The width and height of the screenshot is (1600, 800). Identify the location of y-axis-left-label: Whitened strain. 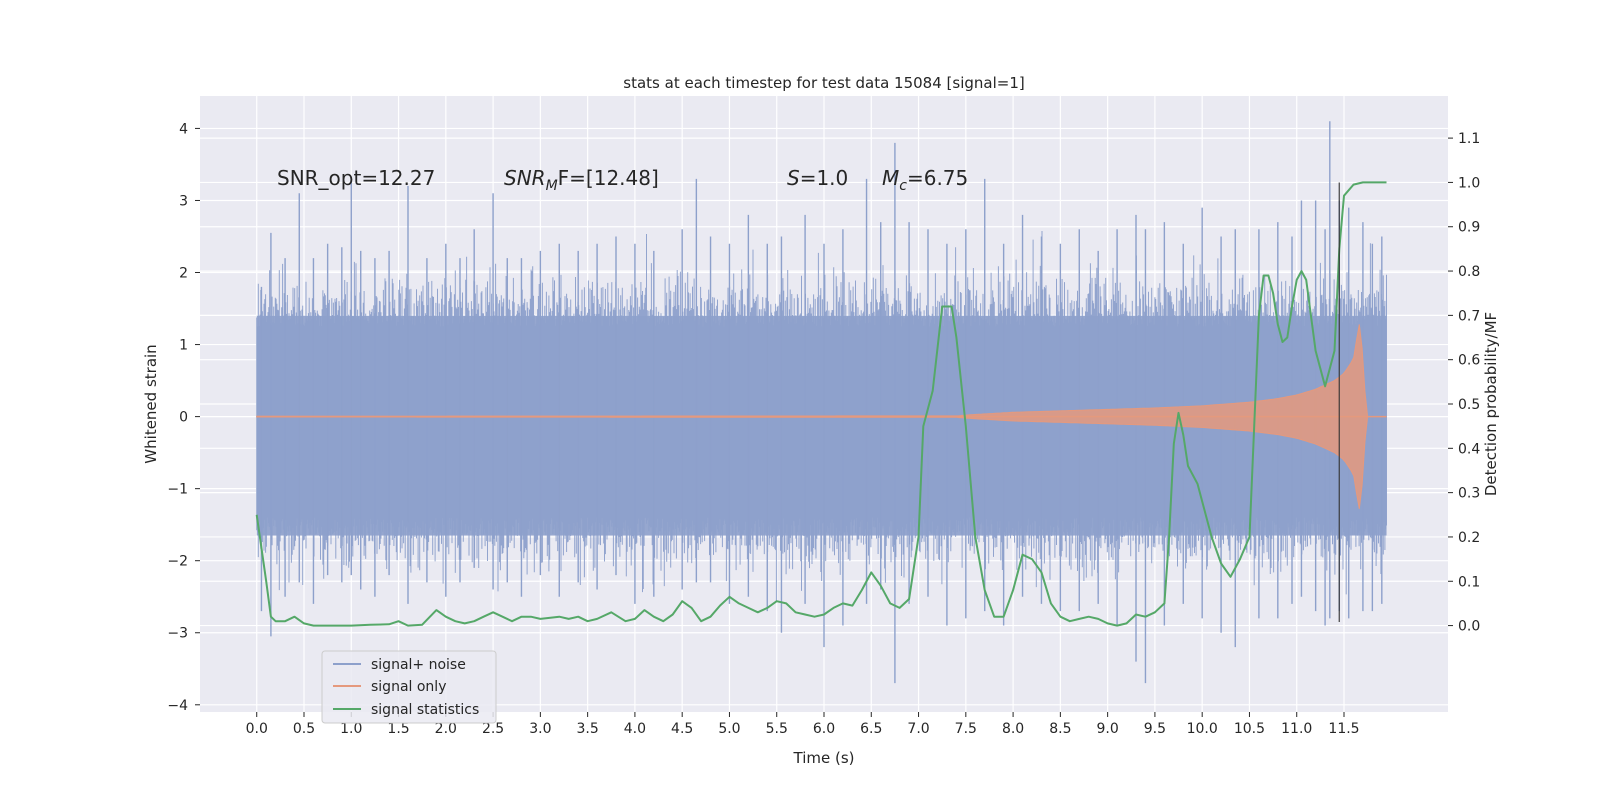
(151, 403).